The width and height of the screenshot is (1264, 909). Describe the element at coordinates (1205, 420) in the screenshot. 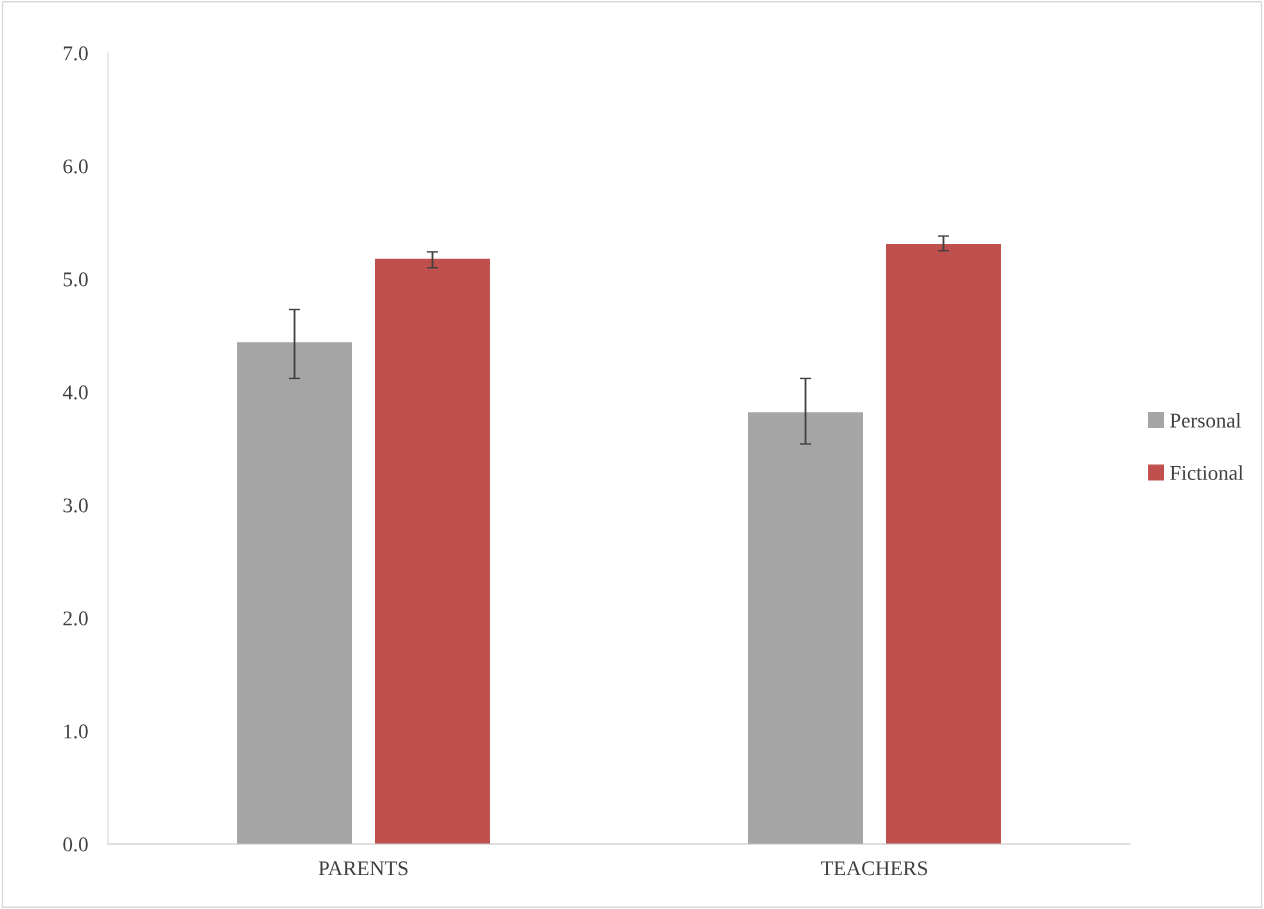

I see `legend-label: Personal` at that location.